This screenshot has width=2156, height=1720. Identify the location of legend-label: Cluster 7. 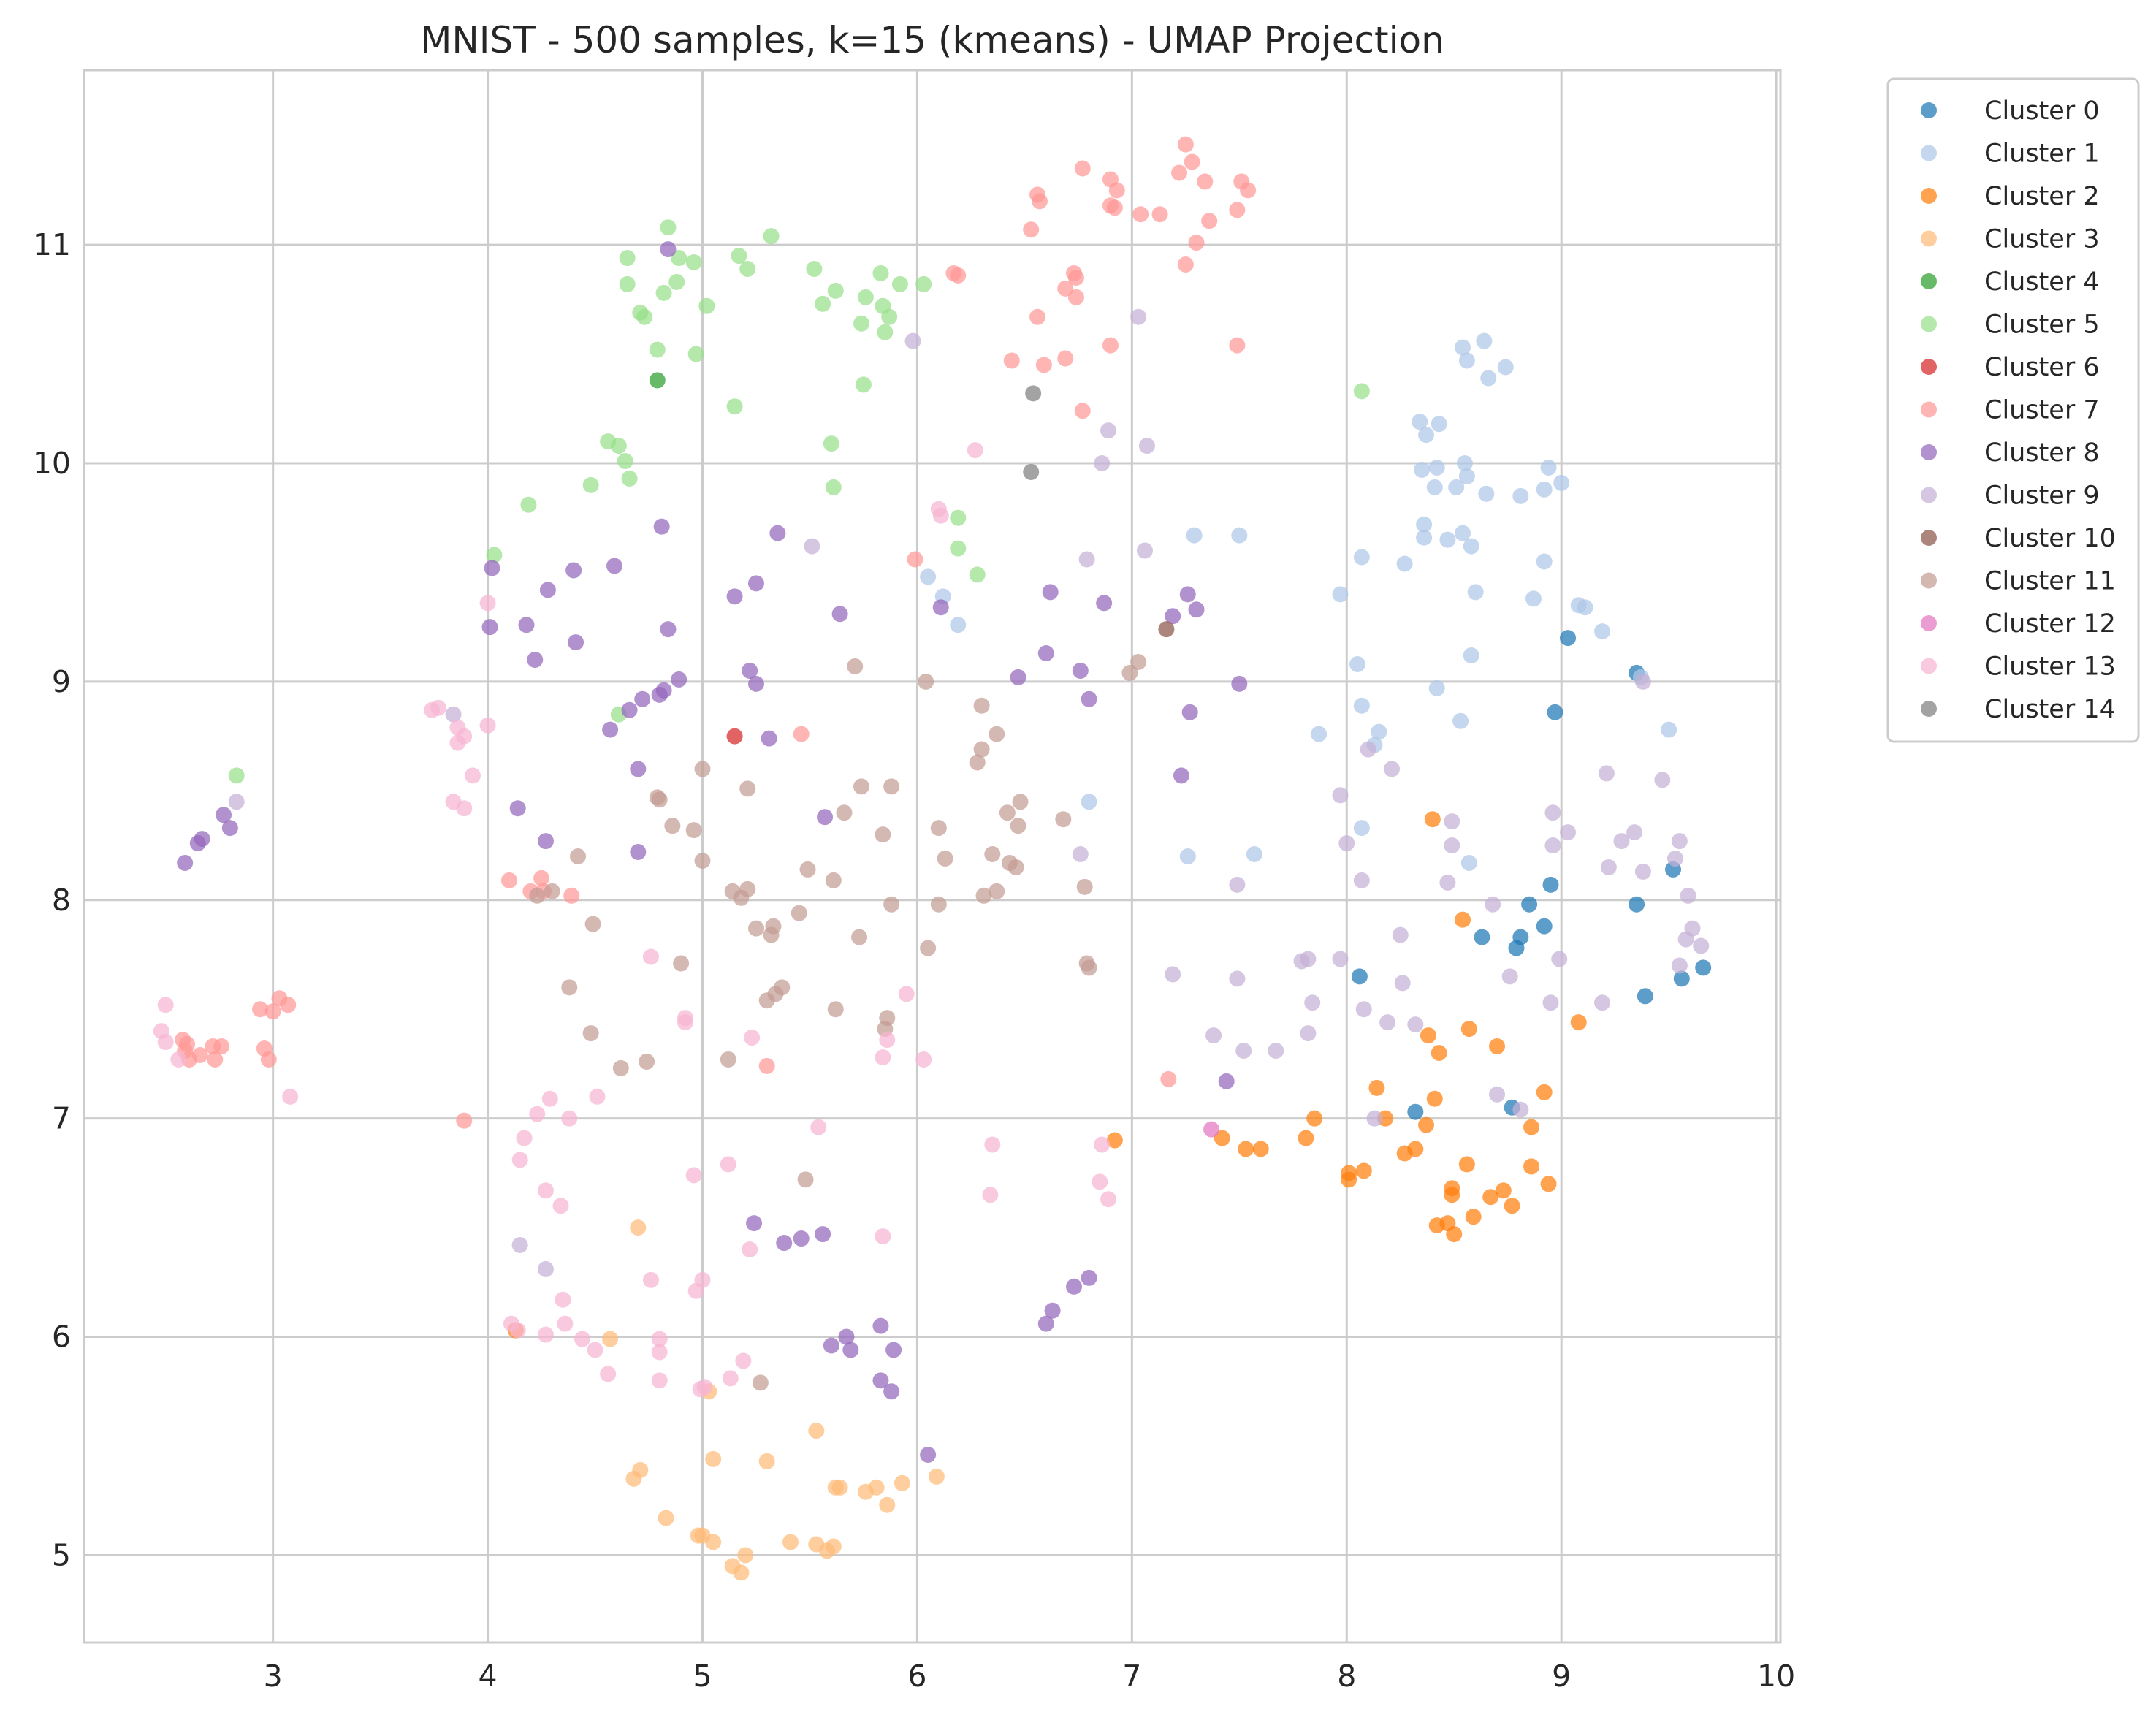
(2042, 411).